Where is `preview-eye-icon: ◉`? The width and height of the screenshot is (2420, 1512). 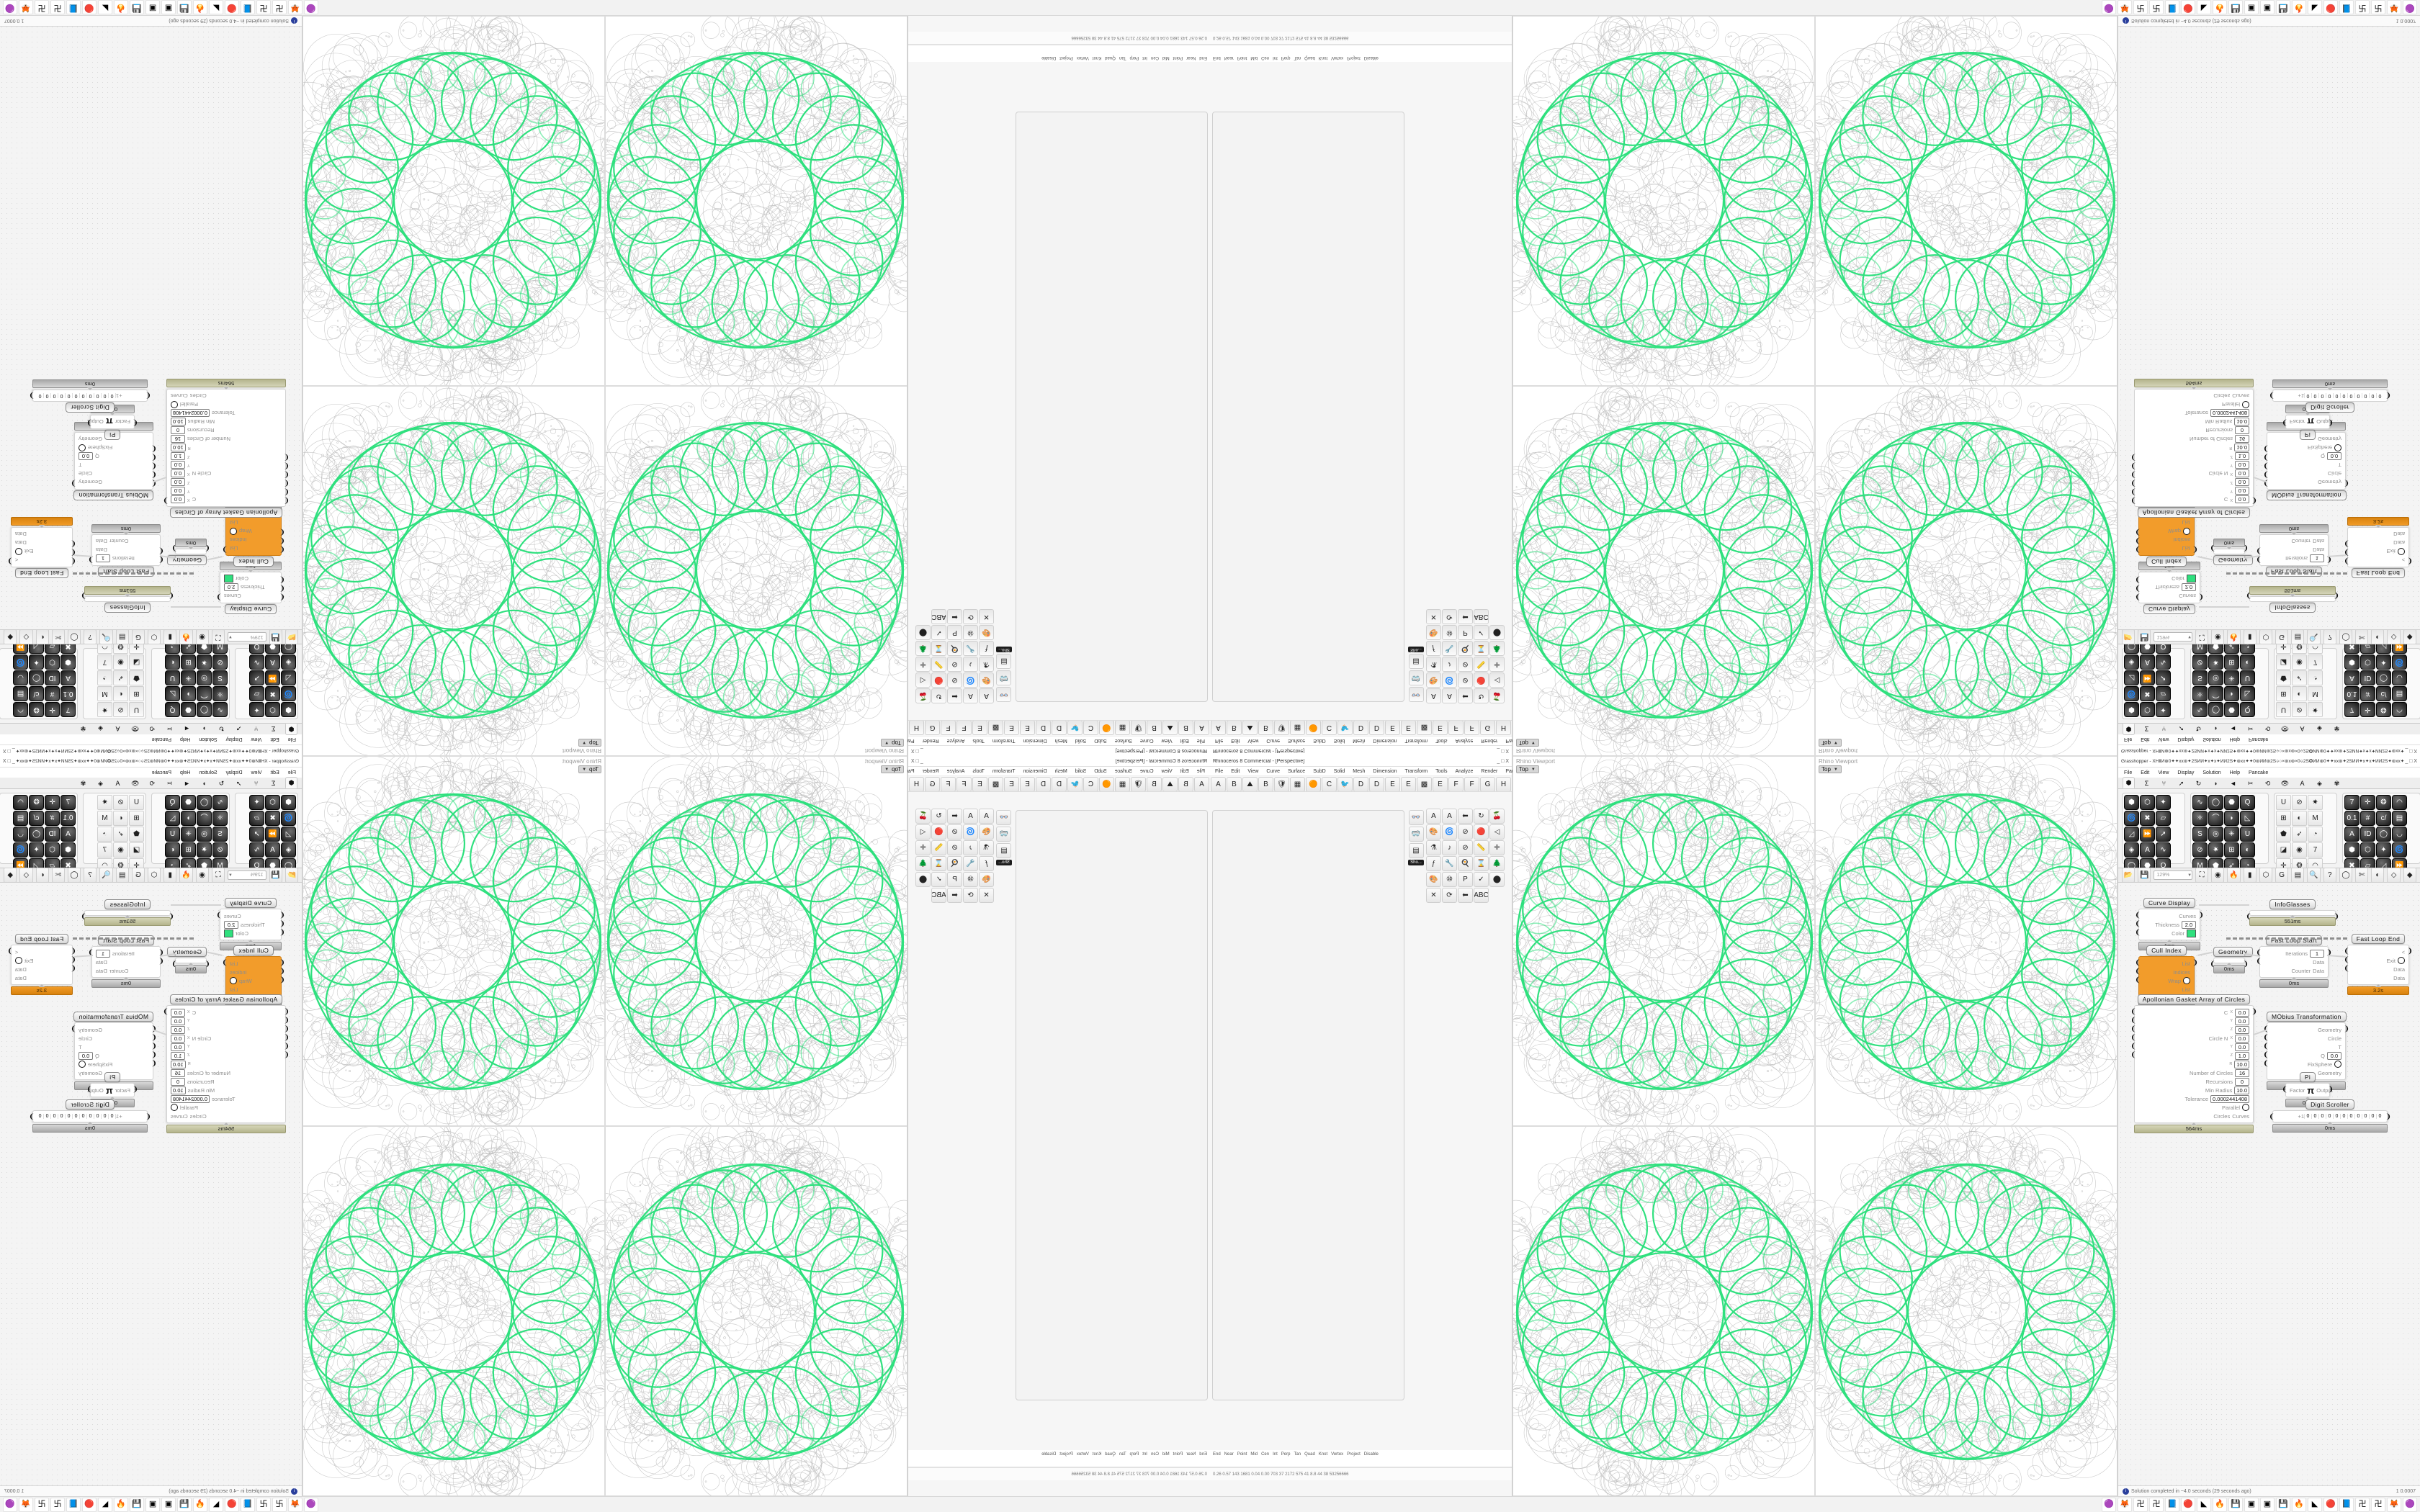
preview-eye-icon: ◉ is located at coordinates (2218, 875).